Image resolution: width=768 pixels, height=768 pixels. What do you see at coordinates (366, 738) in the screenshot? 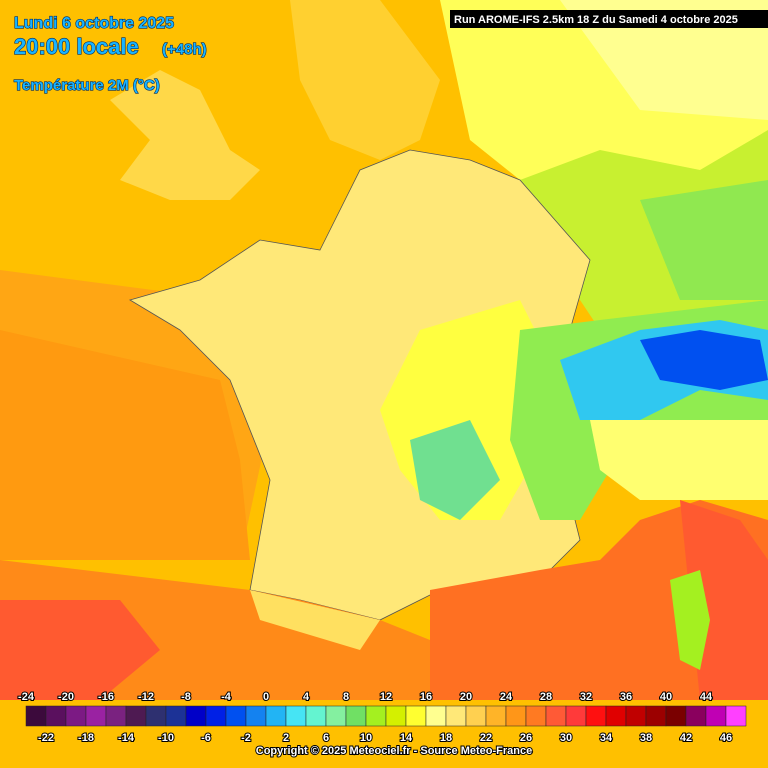
I see `legend-label: 10` at bounding box center [366, 738].